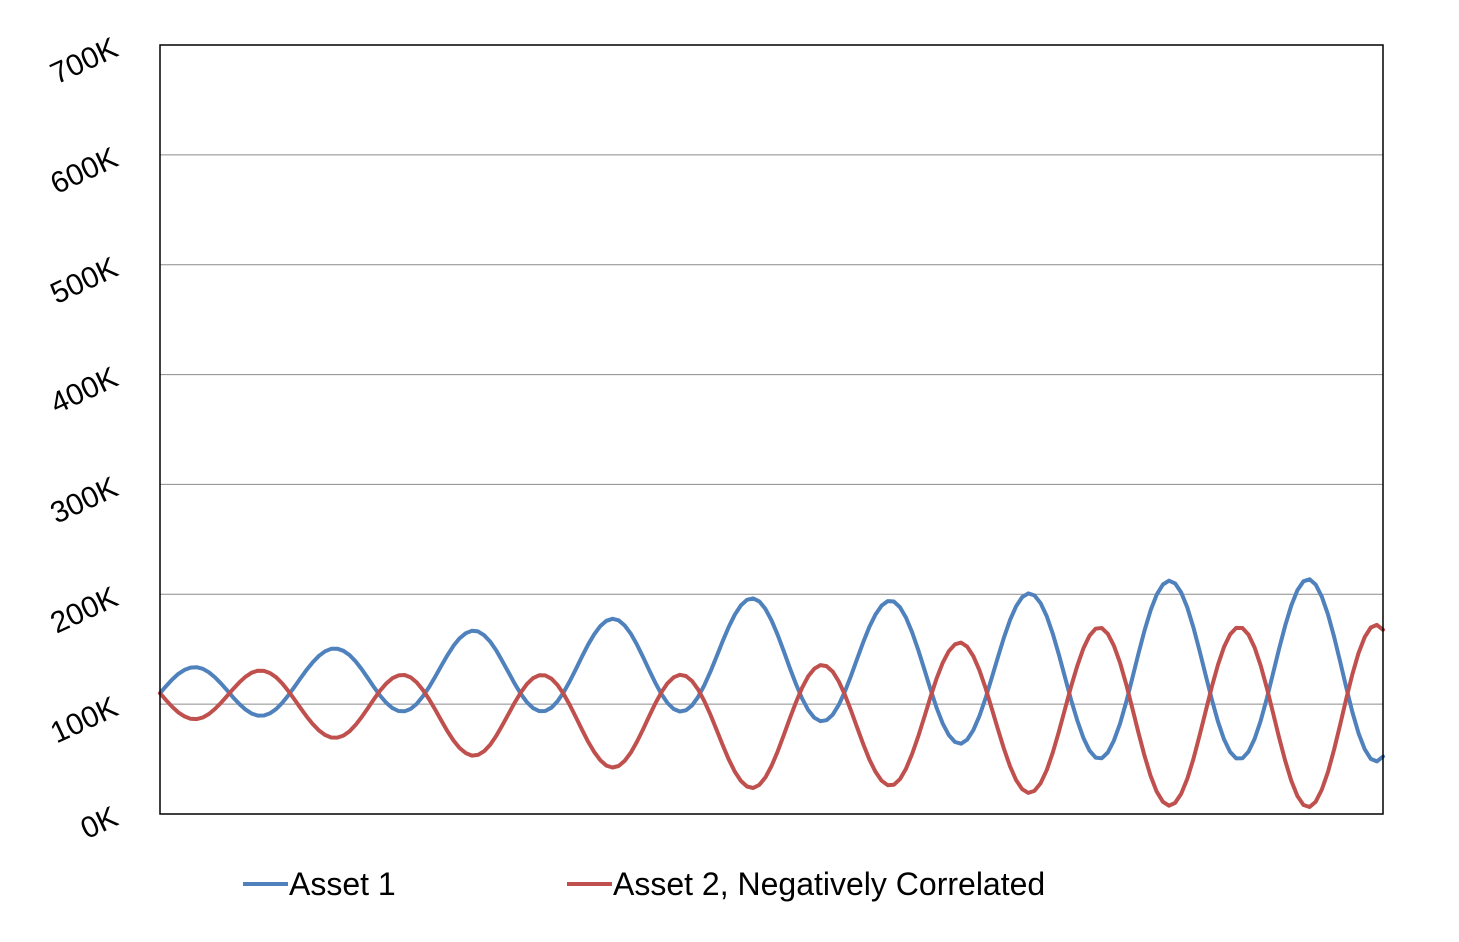 The width and height of the screenshot is (1459, 942). I want to click on y-tick-label: 600K, so click(83, 171).